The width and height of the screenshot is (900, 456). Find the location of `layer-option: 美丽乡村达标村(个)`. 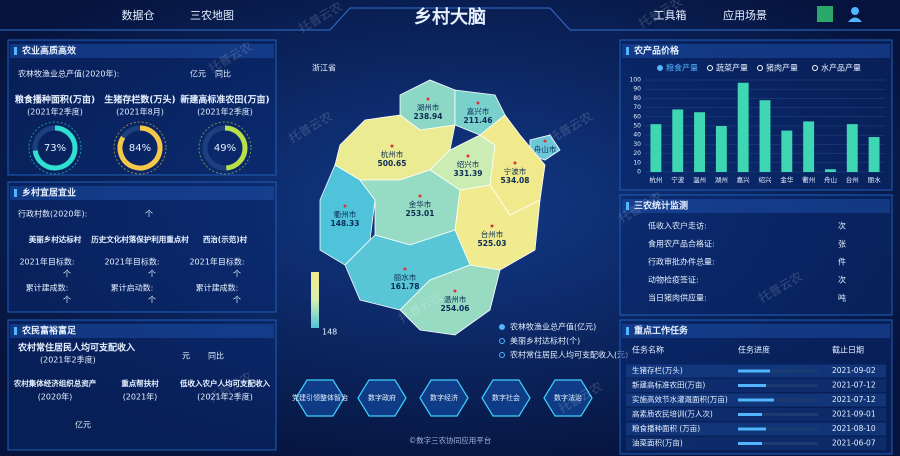

layer-option: 美丽乡村达标村(个) is located at coordinates (545, 341).